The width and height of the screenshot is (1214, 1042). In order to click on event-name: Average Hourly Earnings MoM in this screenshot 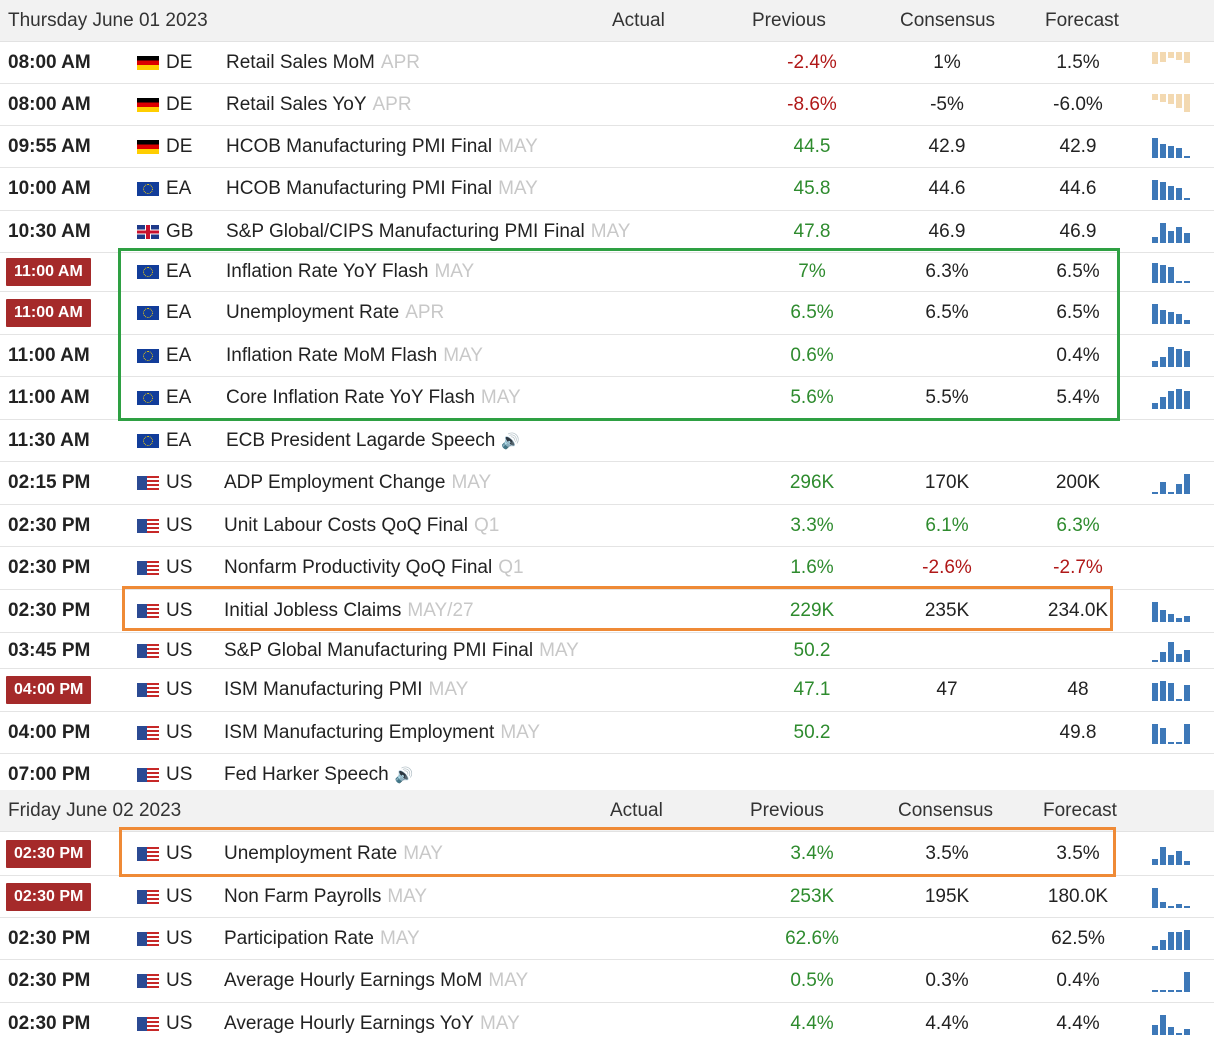, I will do `click(353, 980)`.